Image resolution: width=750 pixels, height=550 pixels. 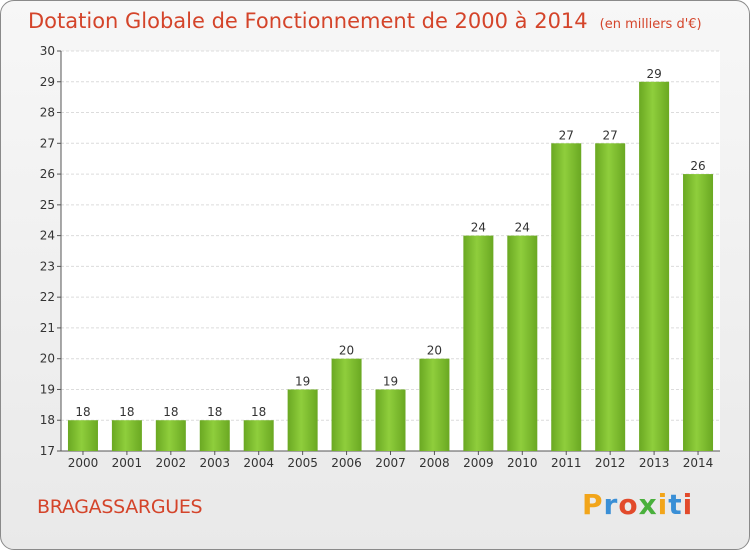 I want to click on y-tick-label: 26, so click(x=47, y=174).